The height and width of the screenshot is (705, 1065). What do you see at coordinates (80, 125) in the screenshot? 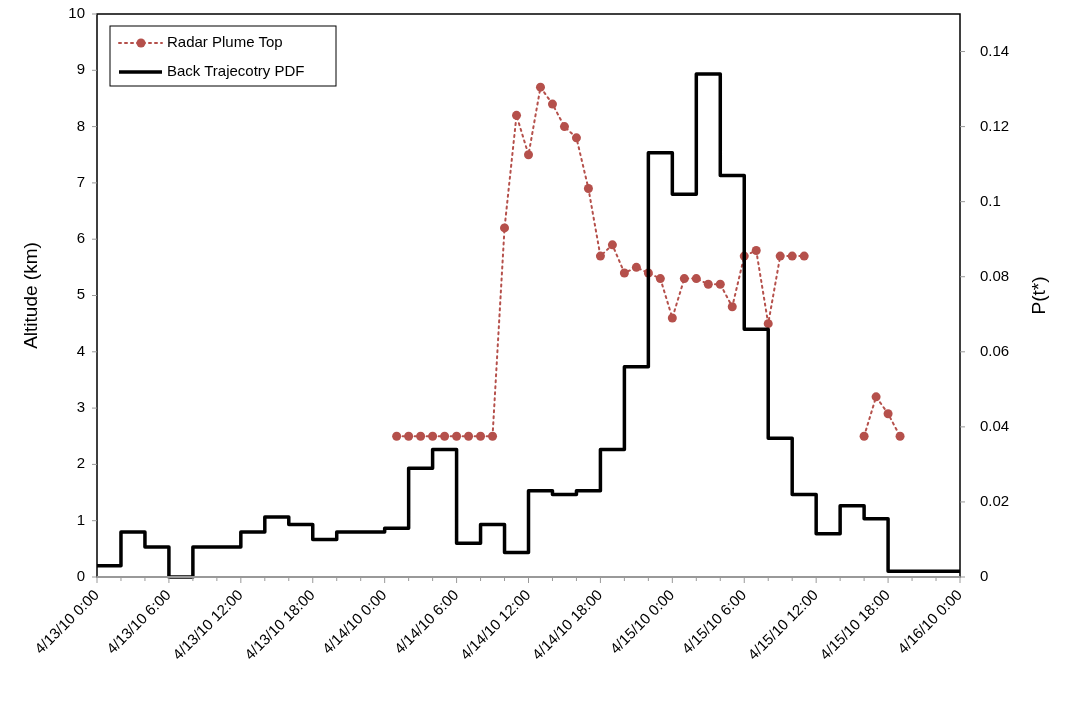
I see `y-tick-label: 8` at bounding box center [80, 125].